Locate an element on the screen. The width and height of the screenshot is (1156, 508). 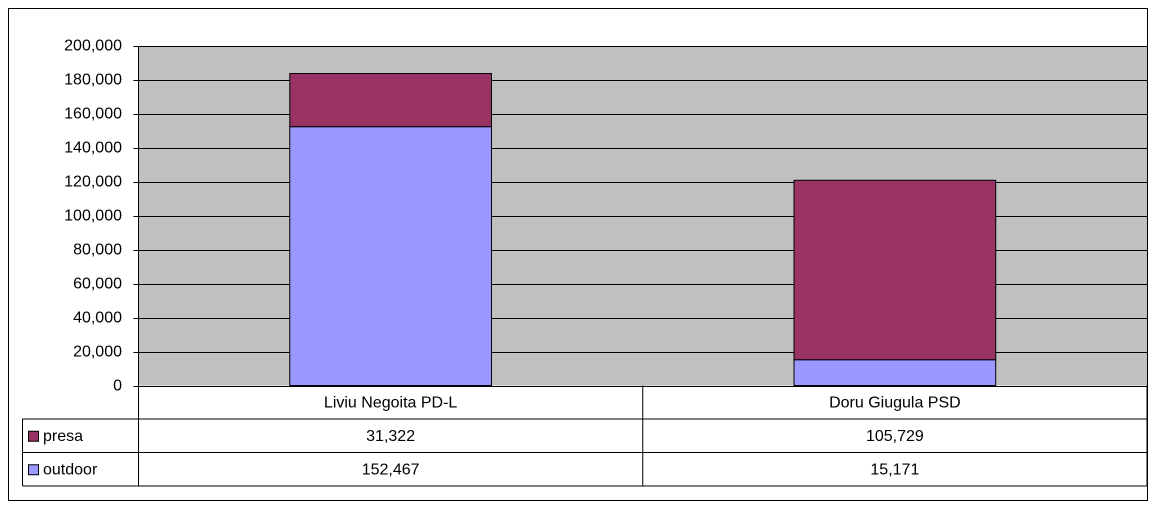
x-tick-label: Doru Giugula PSD is located at coordinates (895, 402).